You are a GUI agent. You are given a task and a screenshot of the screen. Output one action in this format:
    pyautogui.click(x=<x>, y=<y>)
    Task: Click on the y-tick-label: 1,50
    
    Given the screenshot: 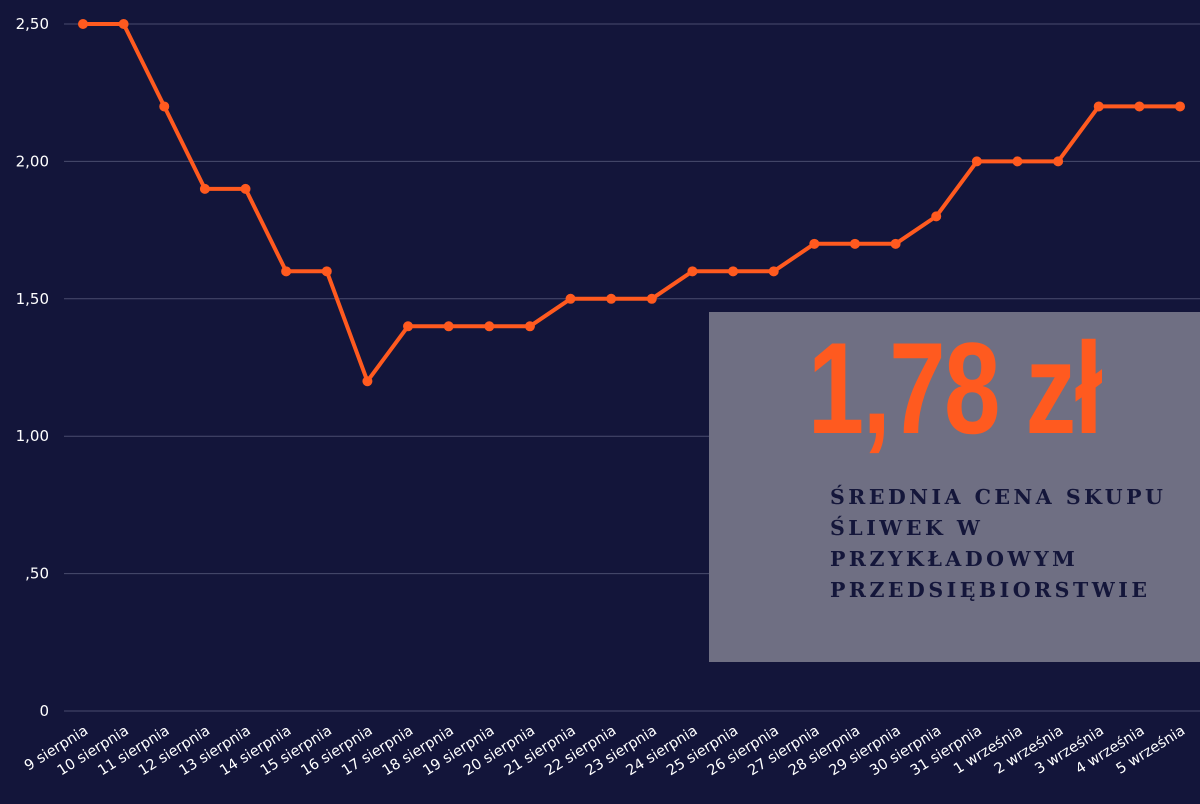 What is the action you would take?
    pyautogui.click(x=32, y=299)
    